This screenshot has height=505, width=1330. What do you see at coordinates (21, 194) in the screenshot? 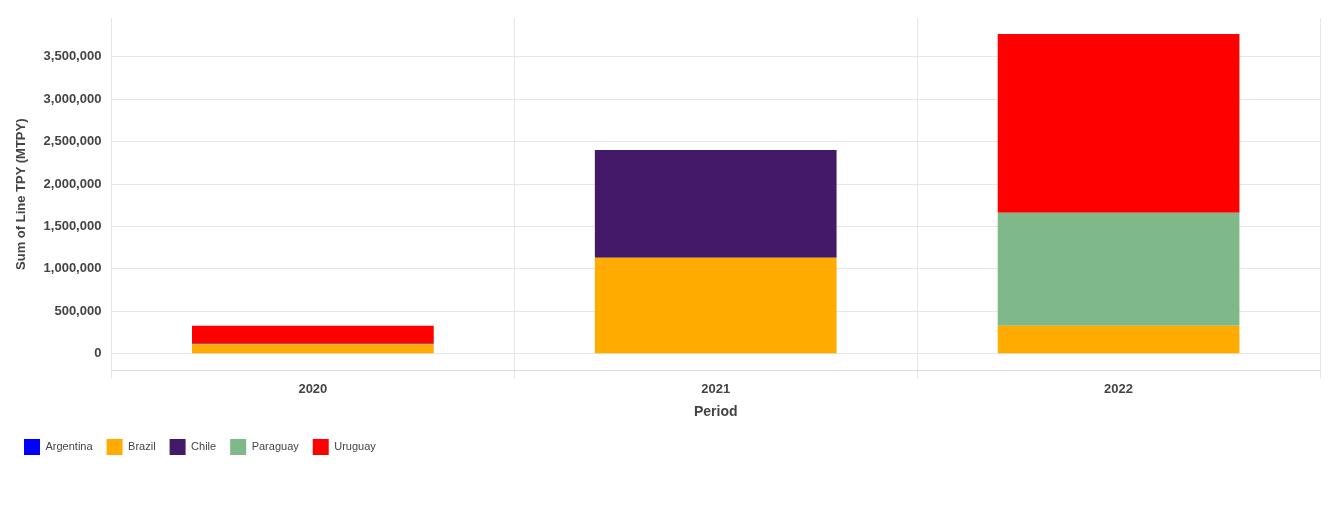
I see `y-axis-title: Sum of Line TPY (MTPY)` at bounding box center [21, 194].